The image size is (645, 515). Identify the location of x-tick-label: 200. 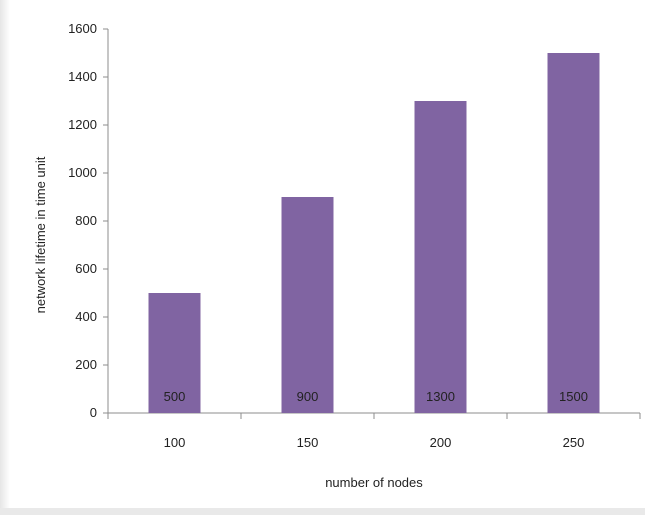
(441, 442).